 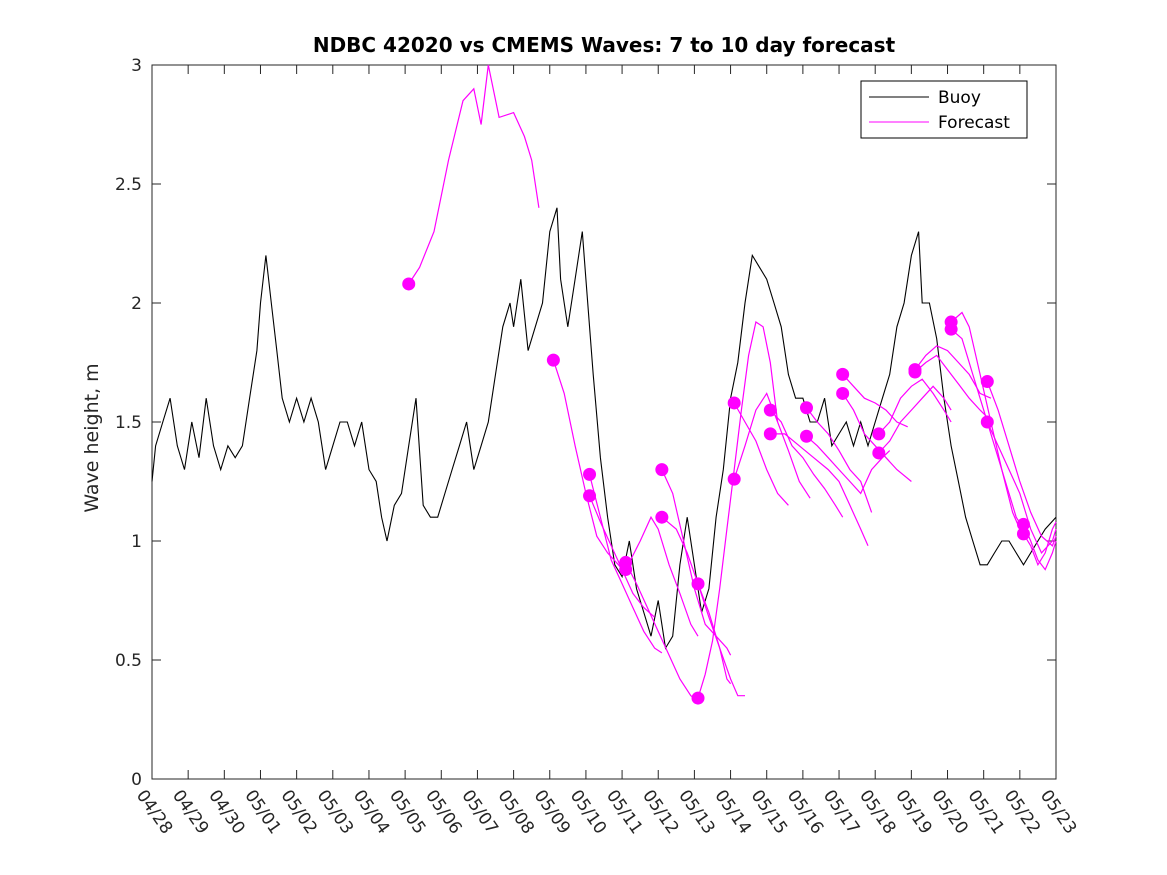 I want to click on x-tick-label: 05/17, so click(x=841, y=812).